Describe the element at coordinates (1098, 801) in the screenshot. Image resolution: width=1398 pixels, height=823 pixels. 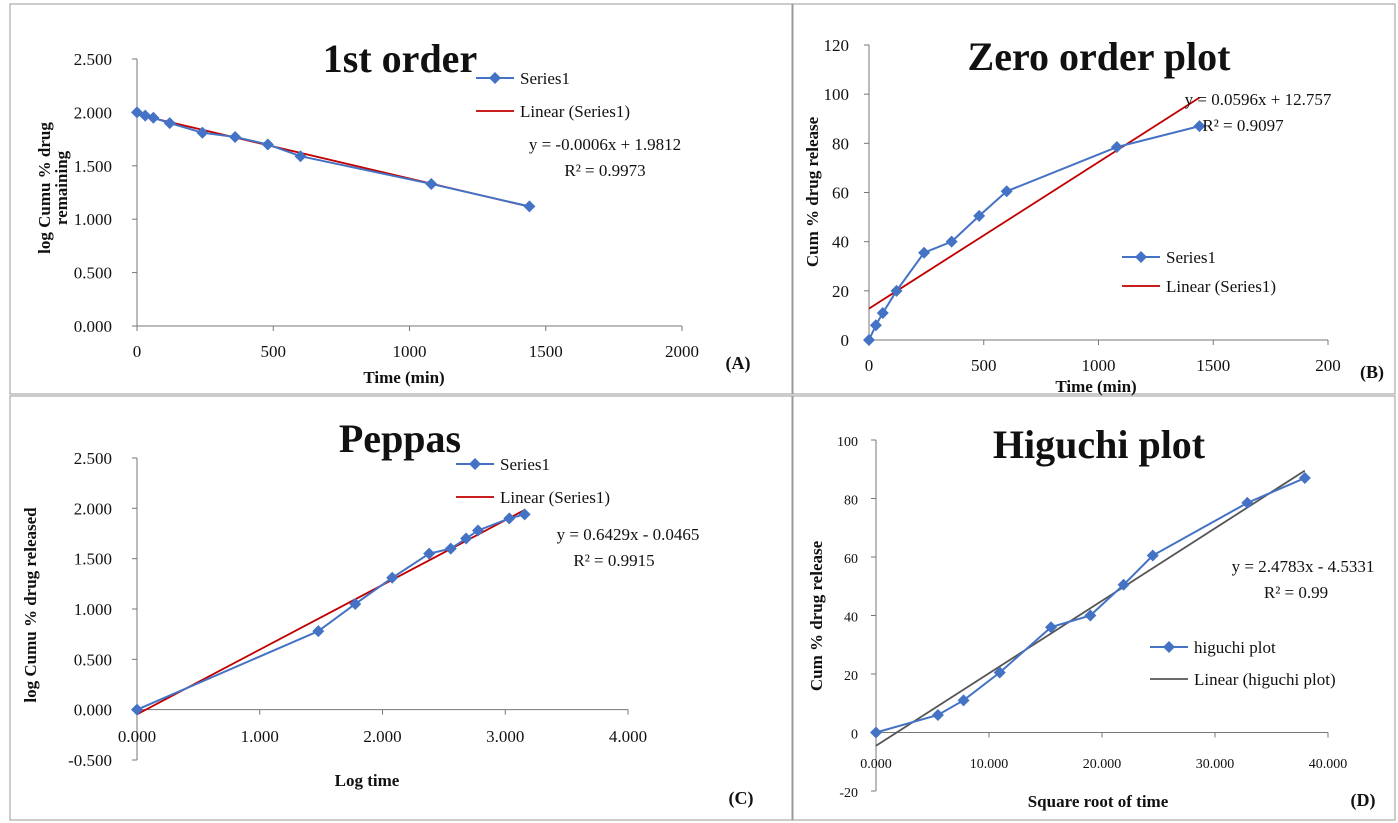
I see `x-axis-title: Square root of time` at that location.